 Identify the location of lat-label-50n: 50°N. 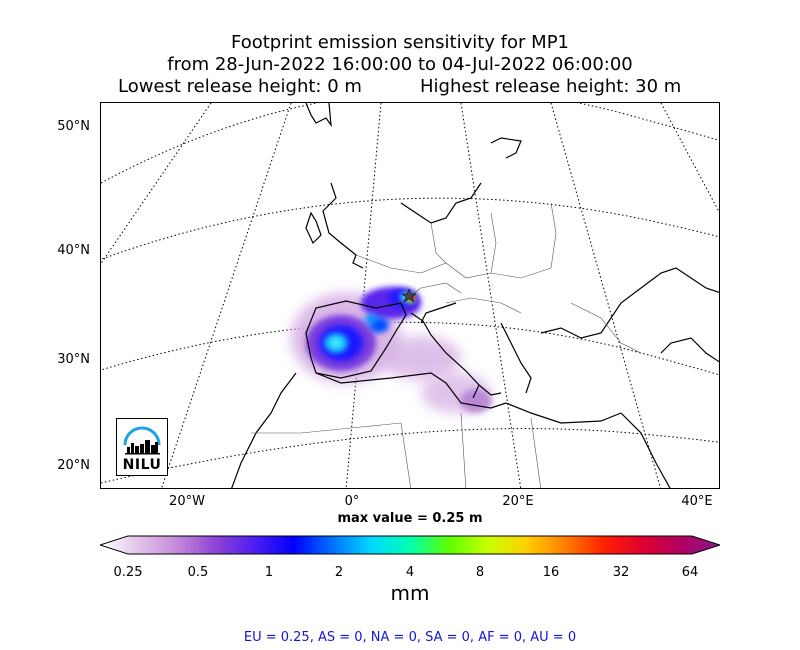
(73, 126).